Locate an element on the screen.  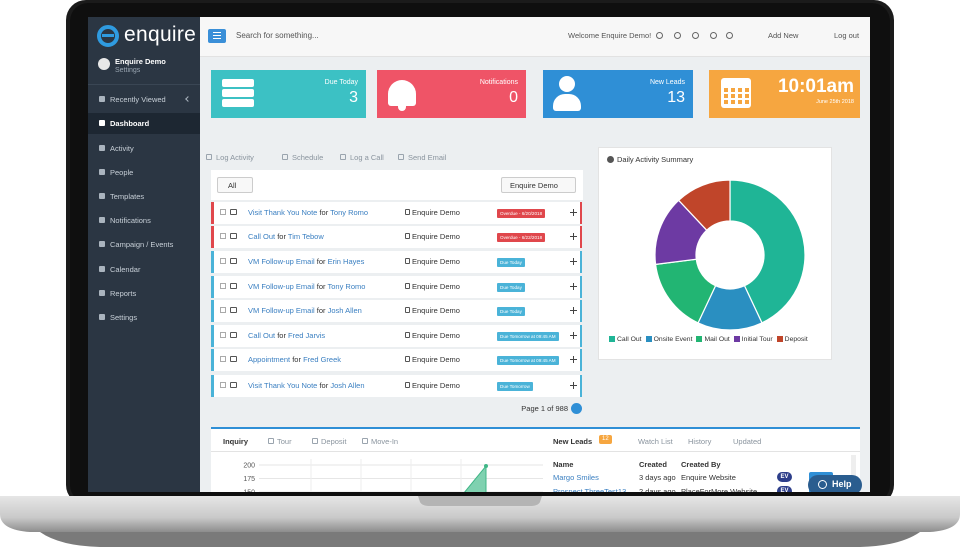
legend-swatch is located at coordinates (736, 339).